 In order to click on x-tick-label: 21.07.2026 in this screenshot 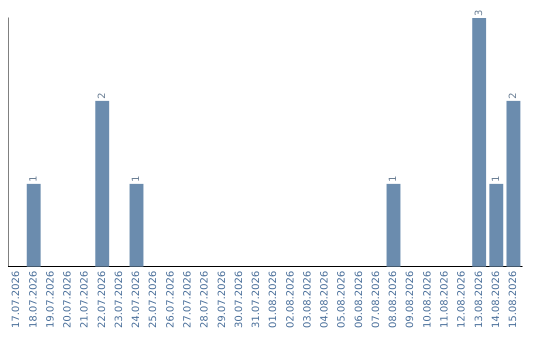, I will do `click(85, 299)`.